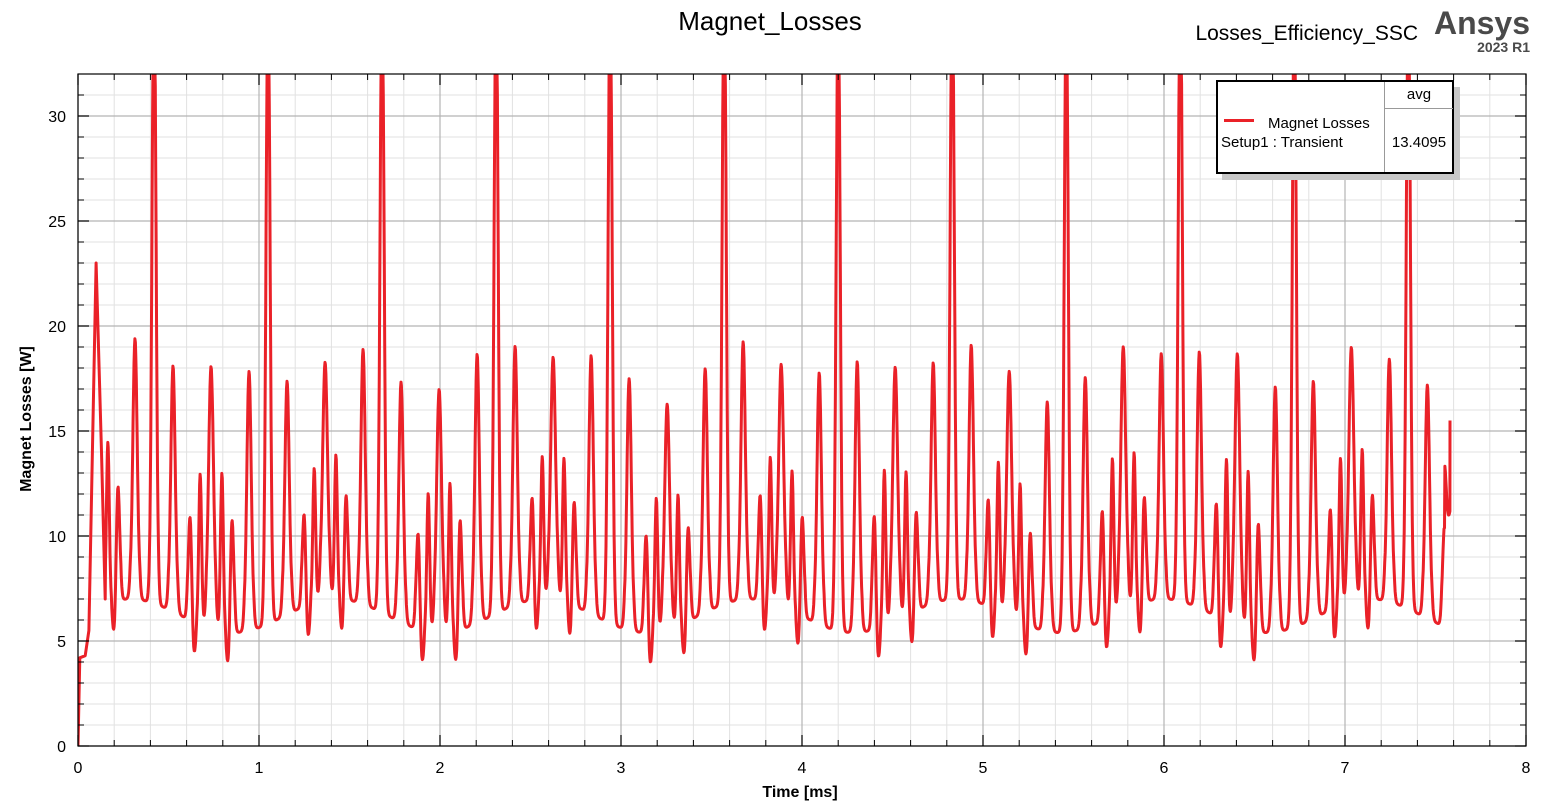 The image size is (1543, 811). Describe the element at coordinates (800, 792) in the screenshot. I see `x-axis-label: Time [ms]` at that location.